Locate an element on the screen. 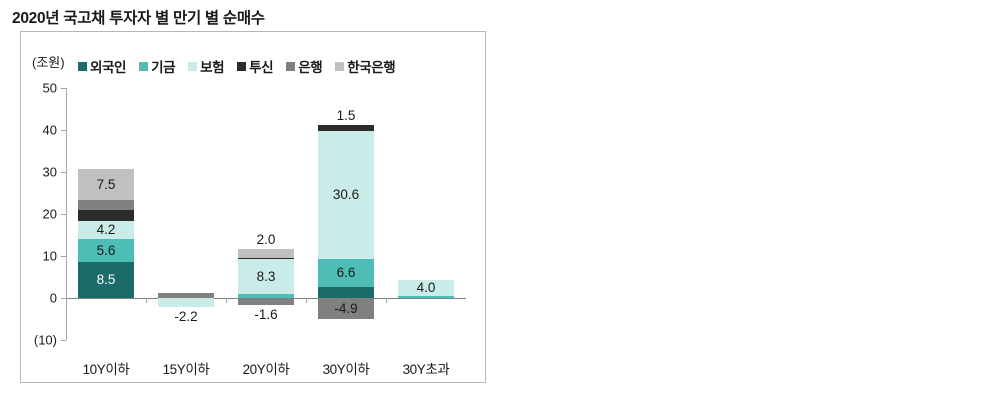 This screenshot has height=401, width=1000. bar-segment: 4.0 is located at coordinates (426, 288).